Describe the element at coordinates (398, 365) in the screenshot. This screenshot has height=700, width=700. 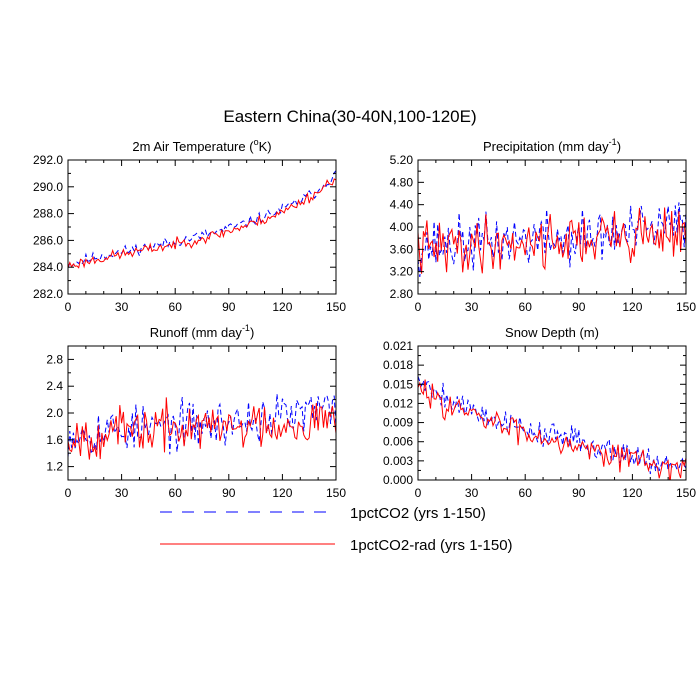
I see `y-tick-label: 0.018` at that location.